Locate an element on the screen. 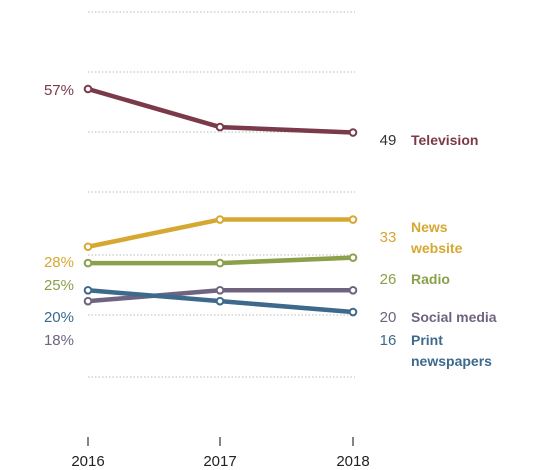 The image size is (533, 470). x-axis: 2016 2017 2018 is located at coordinates (220, 453).